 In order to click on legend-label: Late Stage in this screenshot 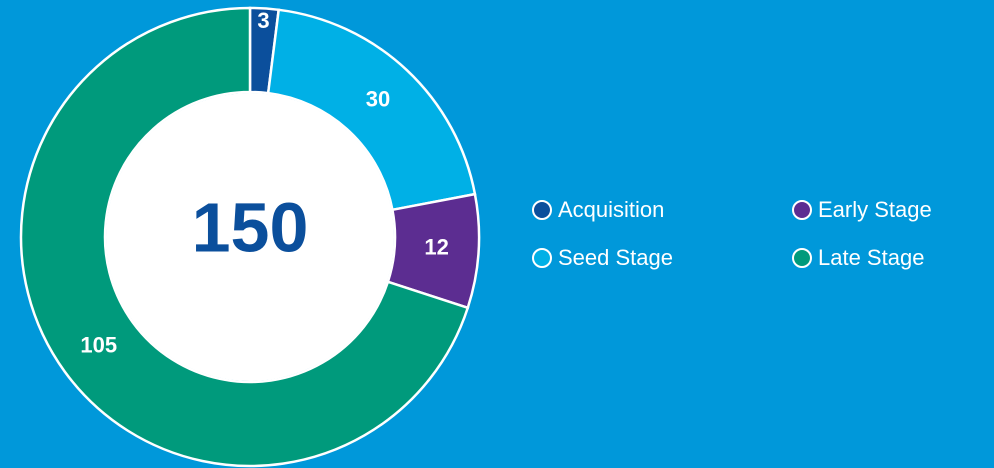, I will do `click(871, 257)`.